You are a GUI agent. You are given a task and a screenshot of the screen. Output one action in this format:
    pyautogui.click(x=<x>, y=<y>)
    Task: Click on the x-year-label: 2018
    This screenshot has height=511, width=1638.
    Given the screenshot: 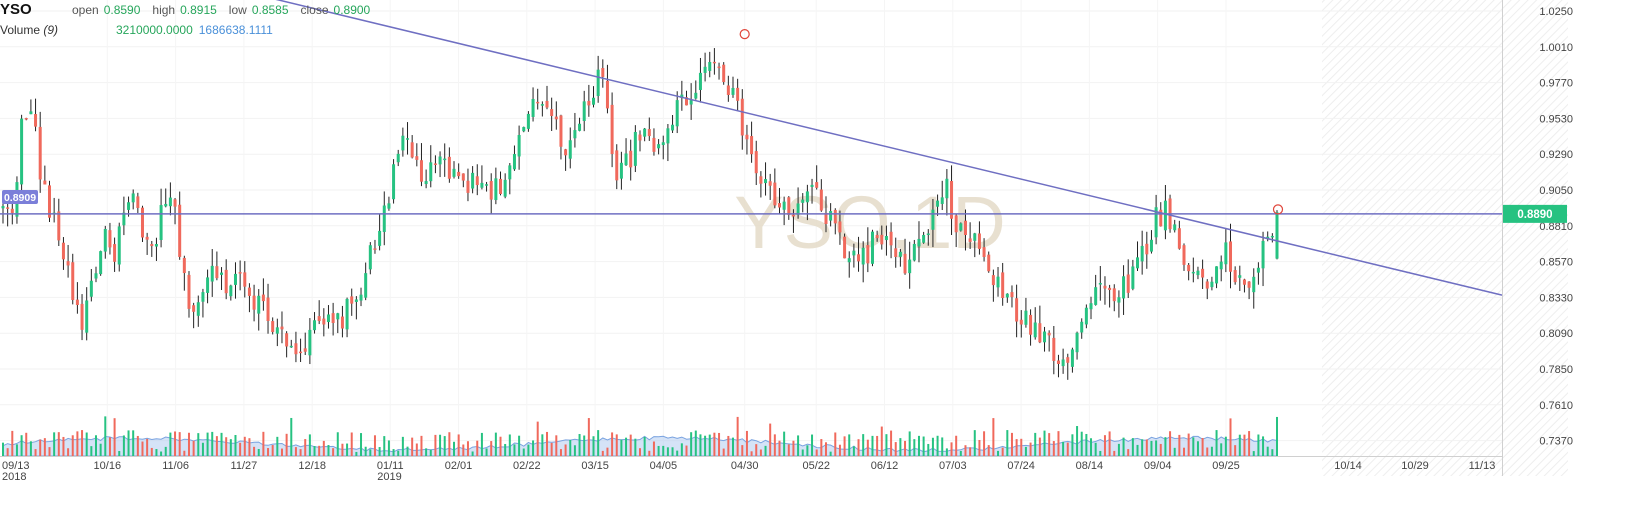 What is the action you would take?
    pyautogui.click(x=14, y=477)
    